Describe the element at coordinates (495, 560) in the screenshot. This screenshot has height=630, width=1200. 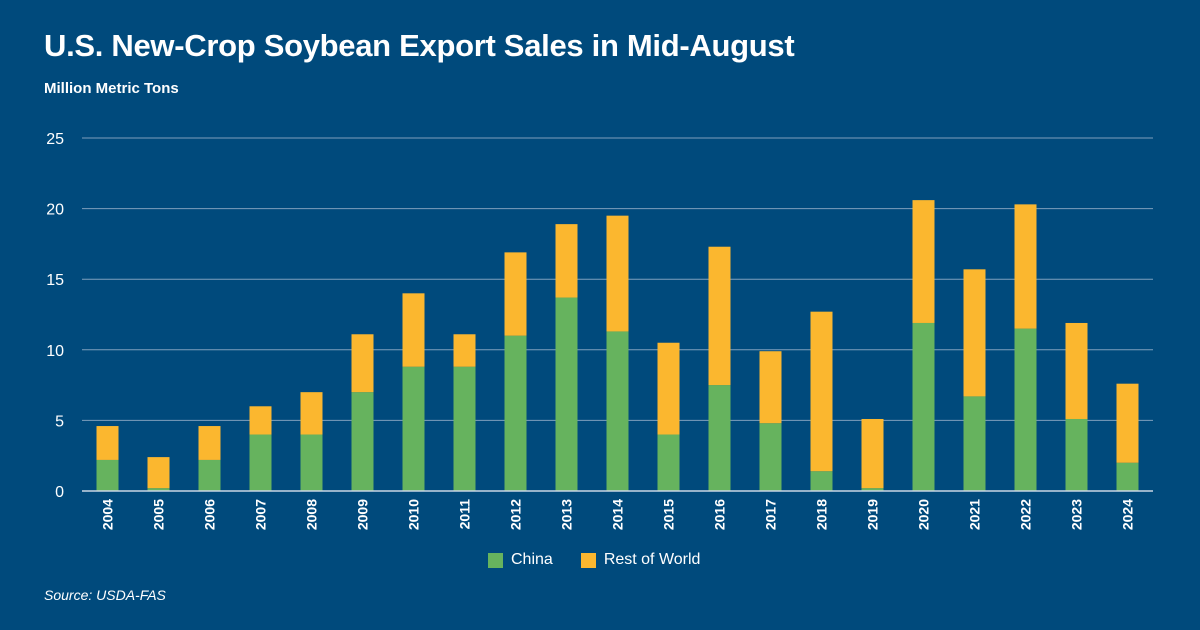
I see `legend-swatch-china` at that location.